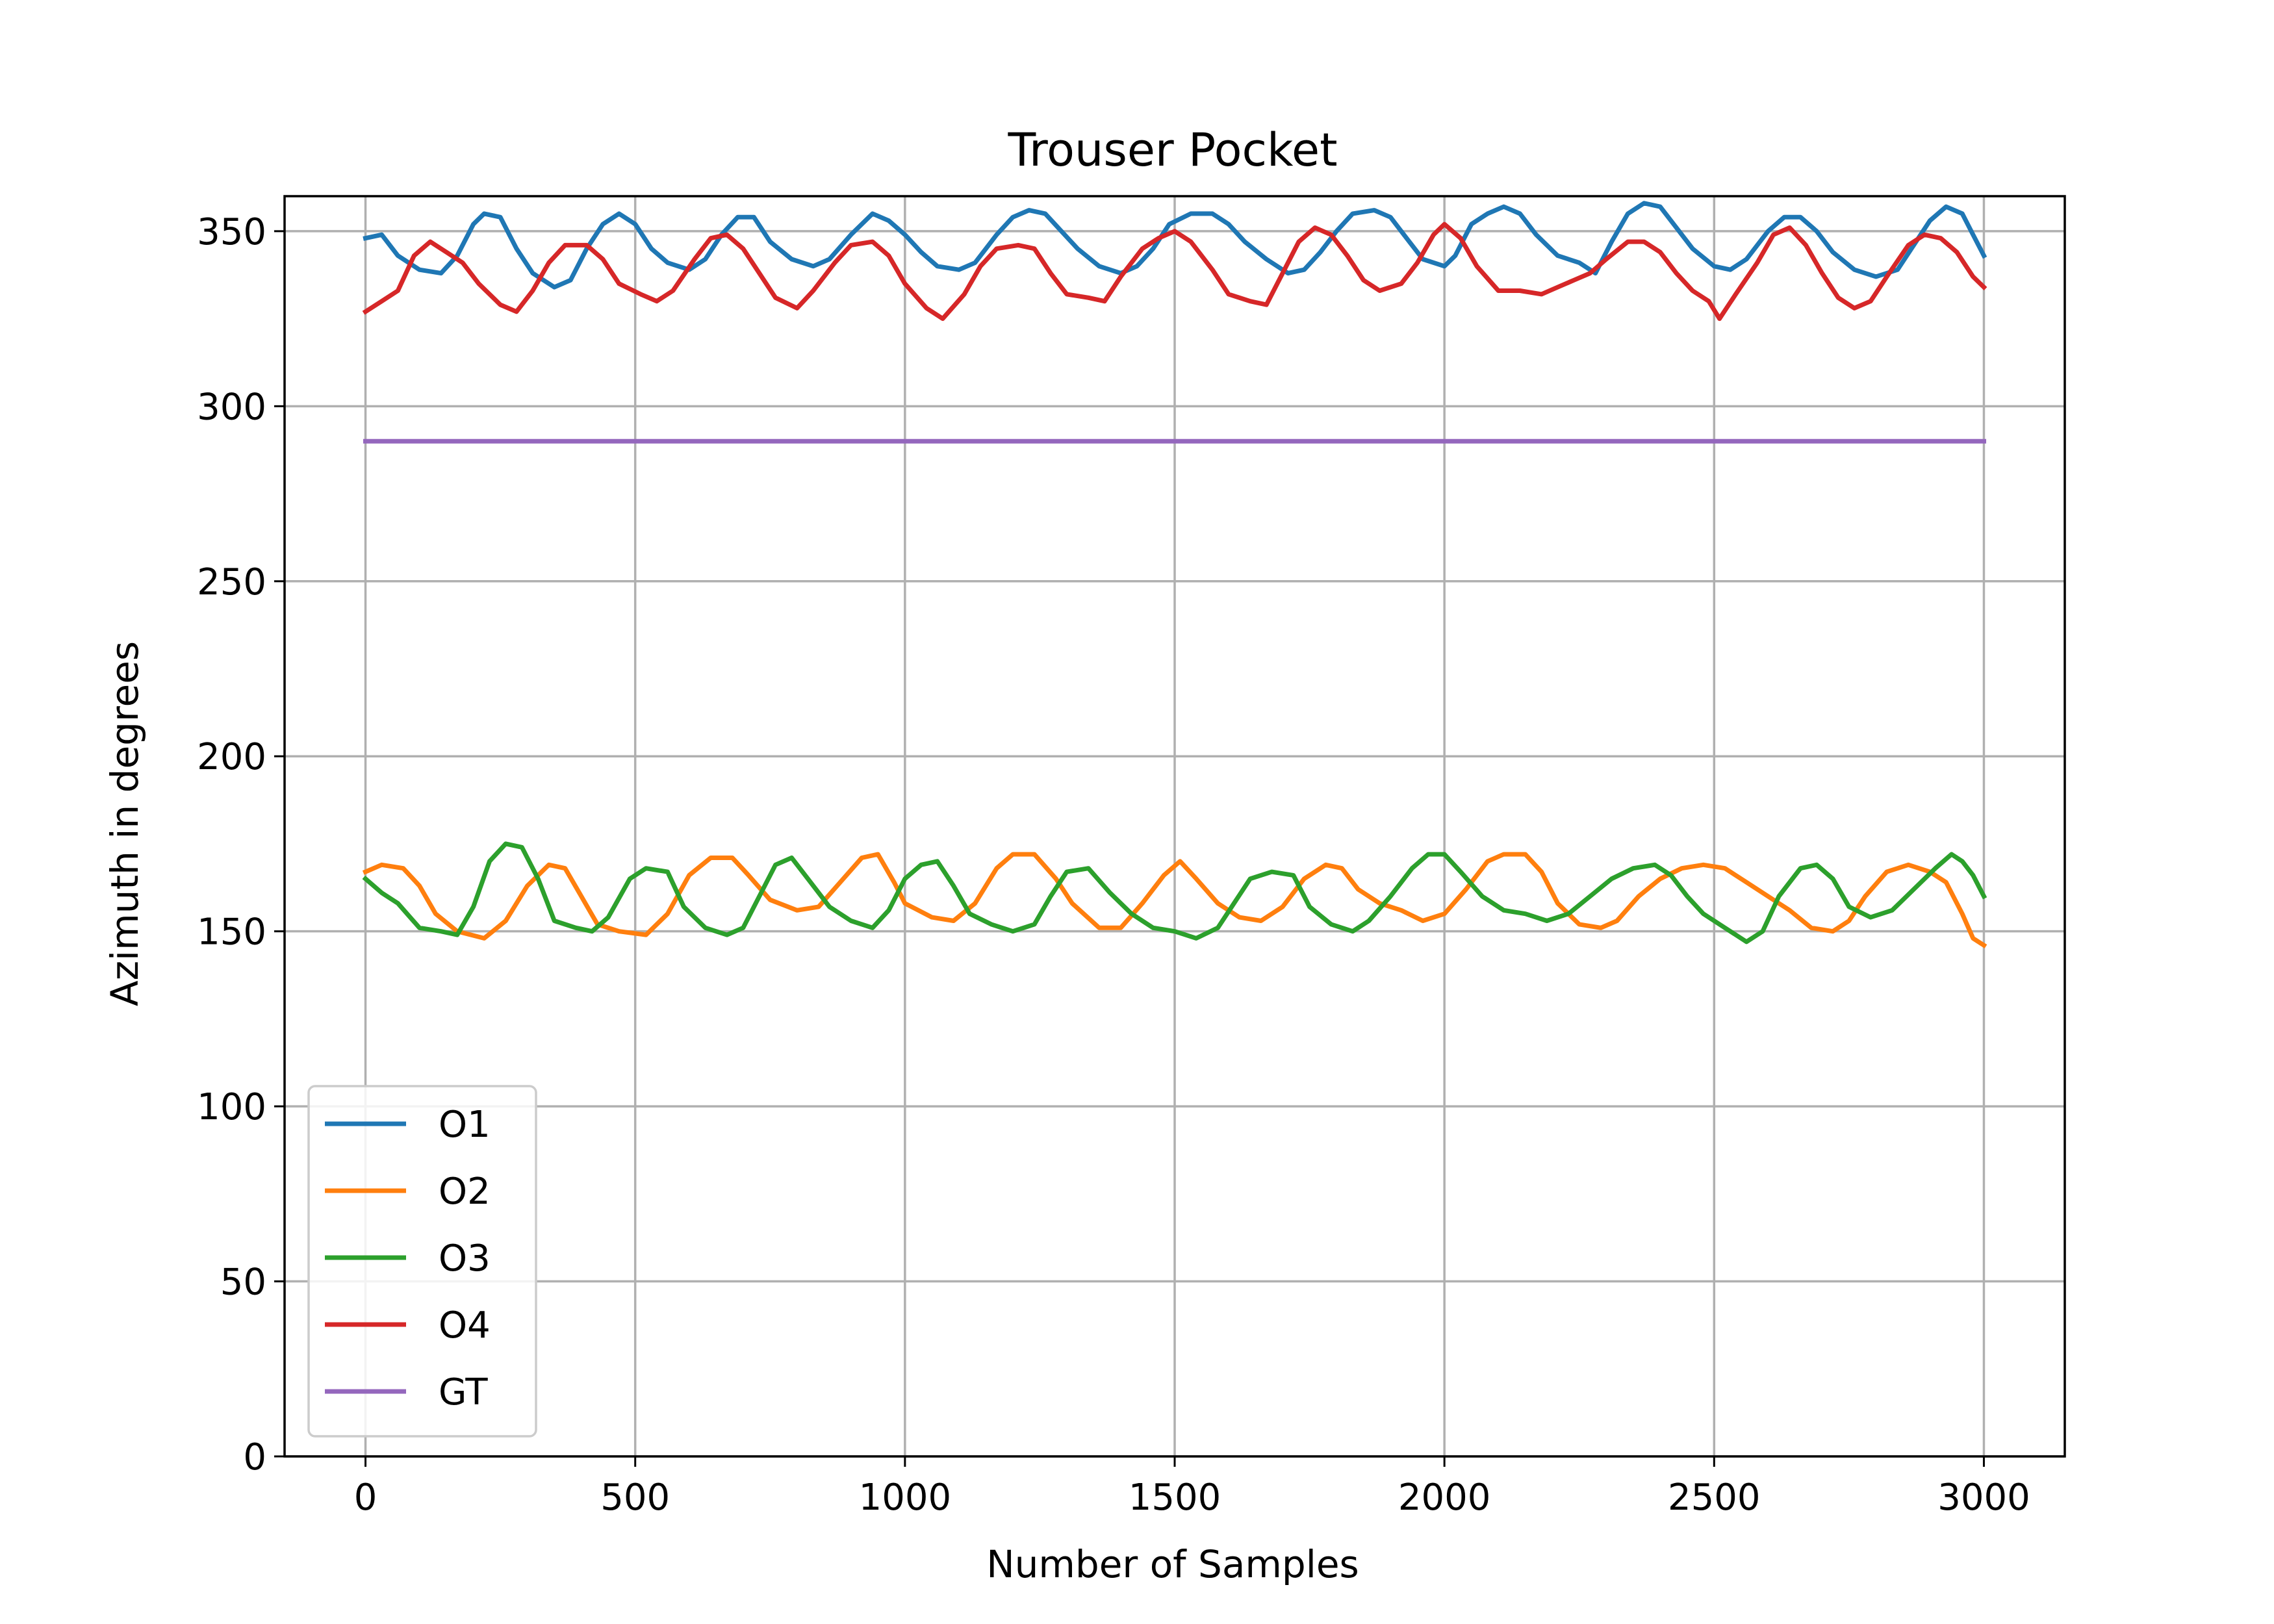 This screenshot has height=1624, width=2274. What do you see at coordinates (254, 1457) in the screenshot?
I see `y-tick-label: 0` at bounding box center [254, 1457].